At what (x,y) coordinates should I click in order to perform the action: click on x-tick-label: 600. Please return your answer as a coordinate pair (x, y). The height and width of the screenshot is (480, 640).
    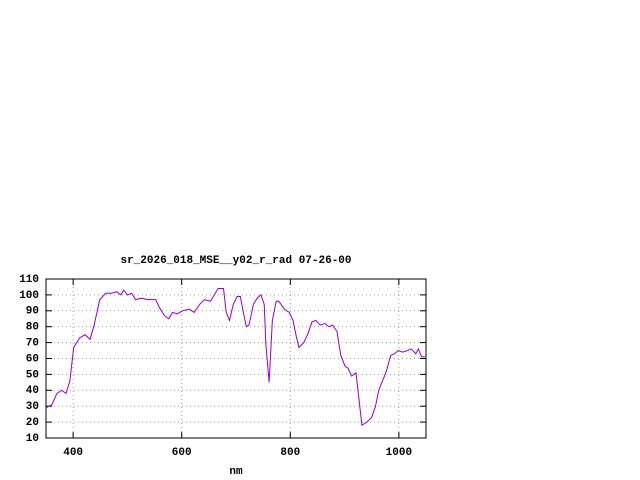
    Looking at the image, I should click on (182, 453).